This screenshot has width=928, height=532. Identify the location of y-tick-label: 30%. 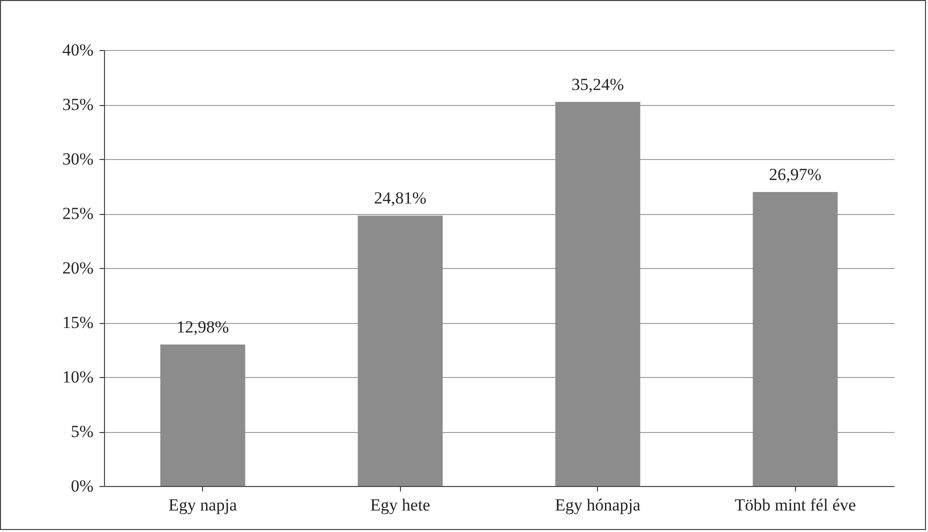
(78, 159).